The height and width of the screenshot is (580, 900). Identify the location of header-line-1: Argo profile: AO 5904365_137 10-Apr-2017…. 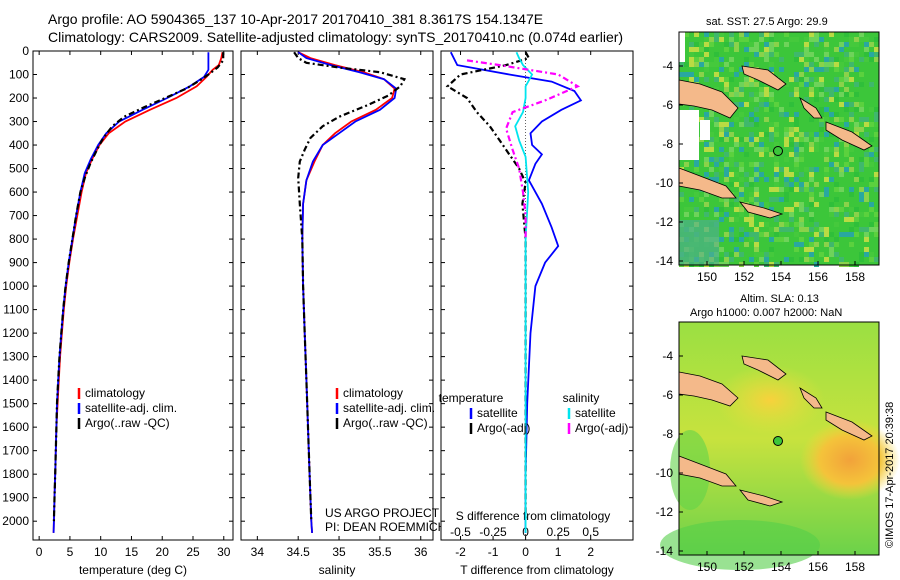
(295, 19).